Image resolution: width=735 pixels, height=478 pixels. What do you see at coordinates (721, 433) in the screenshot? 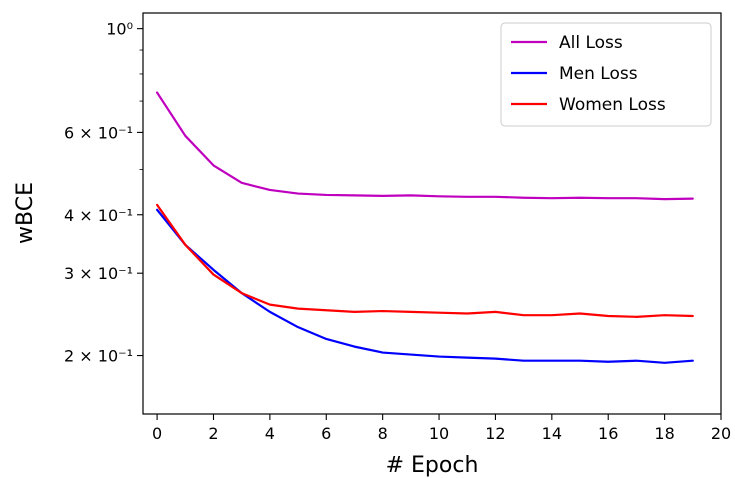
I see `x-tick-label: 20` at bounding box center [721, 433].